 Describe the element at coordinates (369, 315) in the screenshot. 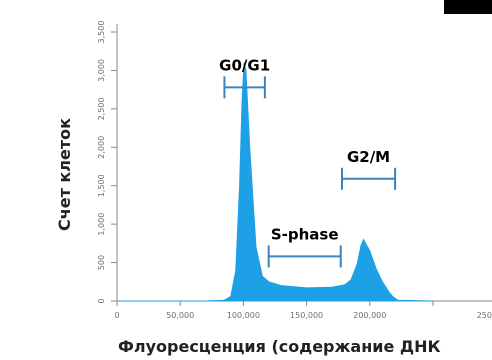

I see `x-tick-label: 200,000` at that location.